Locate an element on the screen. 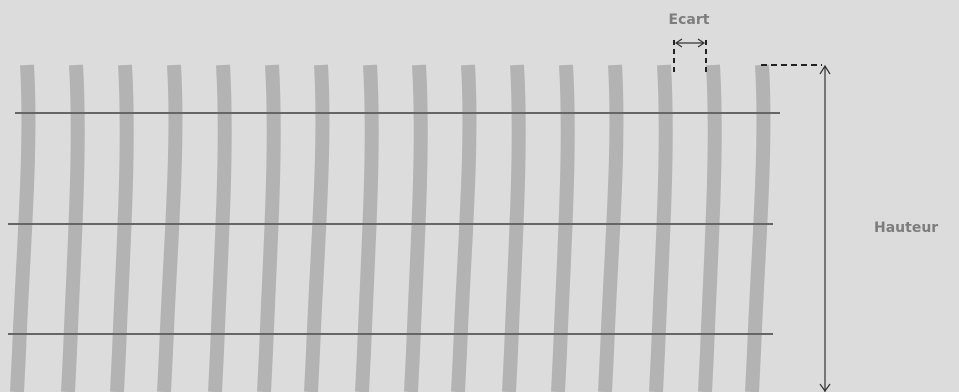 The image size is (959, 392). height-label: Hauteur is located at coordinates (906, 228).